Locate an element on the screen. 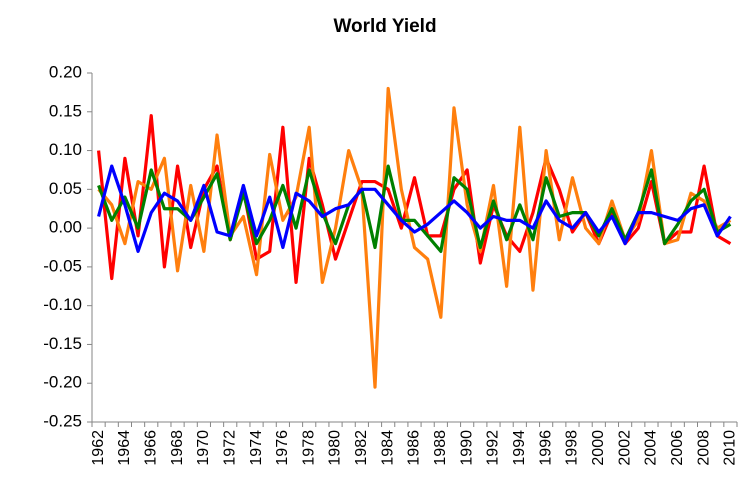 The height and width of the screenshot is (492, 738). x-tick-label: 1962 is located at coordinates (98, 448).